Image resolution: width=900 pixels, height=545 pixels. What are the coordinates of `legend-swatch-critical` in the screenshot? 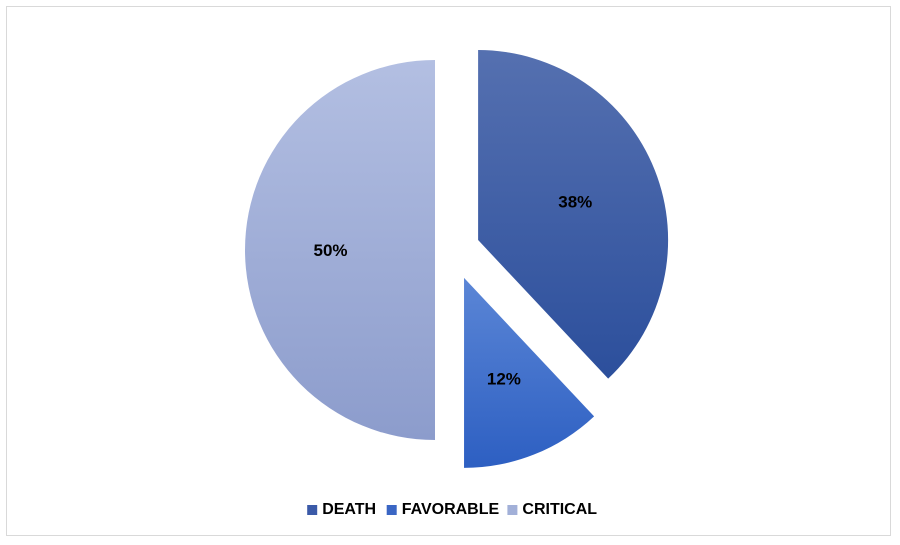 It's located at (512, 510).